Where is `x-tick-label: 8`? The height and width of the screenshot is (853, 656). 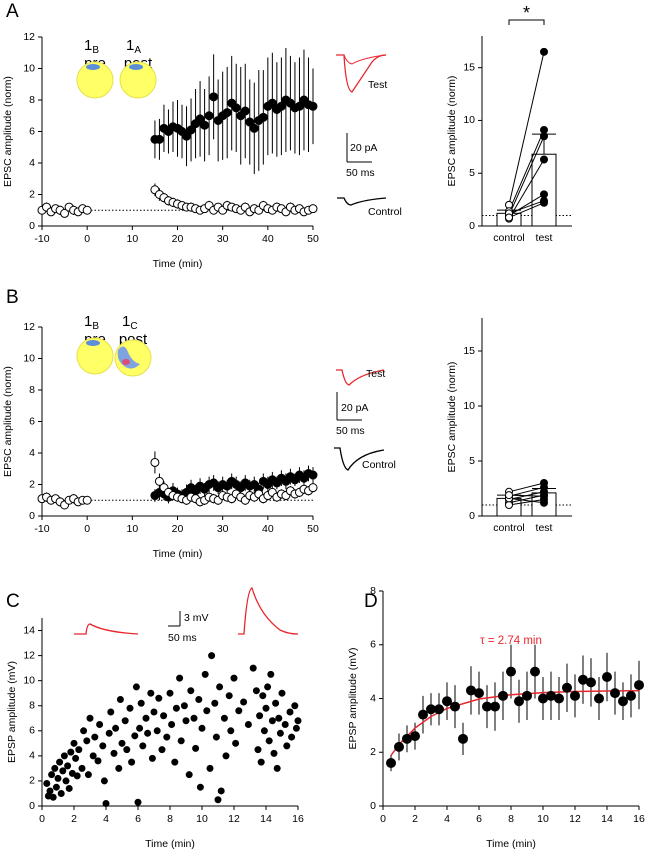
x-tick-label: 8 is located at coordinates (170, 819).